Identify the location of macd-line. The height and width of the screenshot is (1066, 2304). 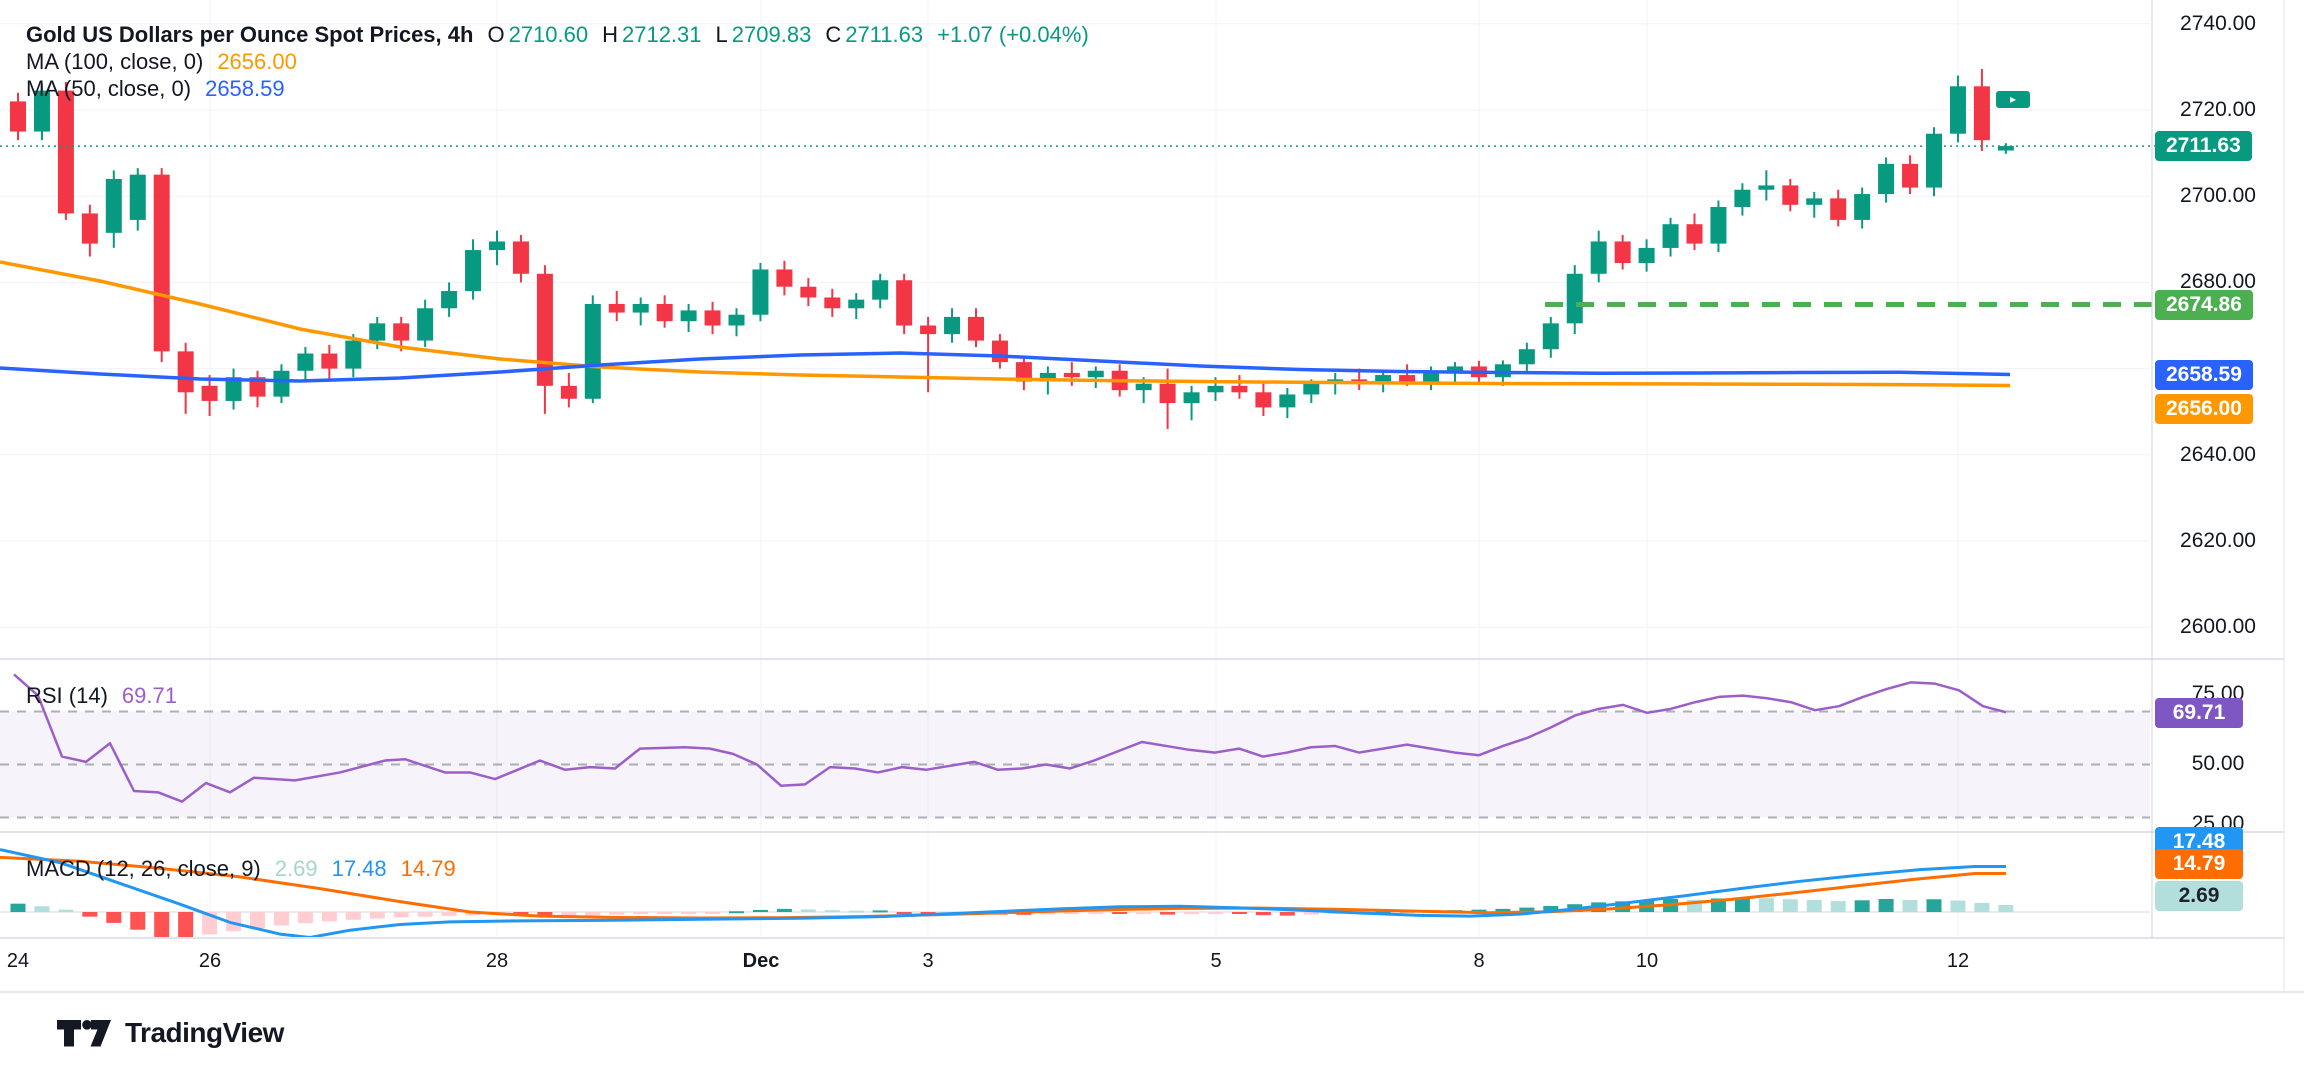
(1003, 893).